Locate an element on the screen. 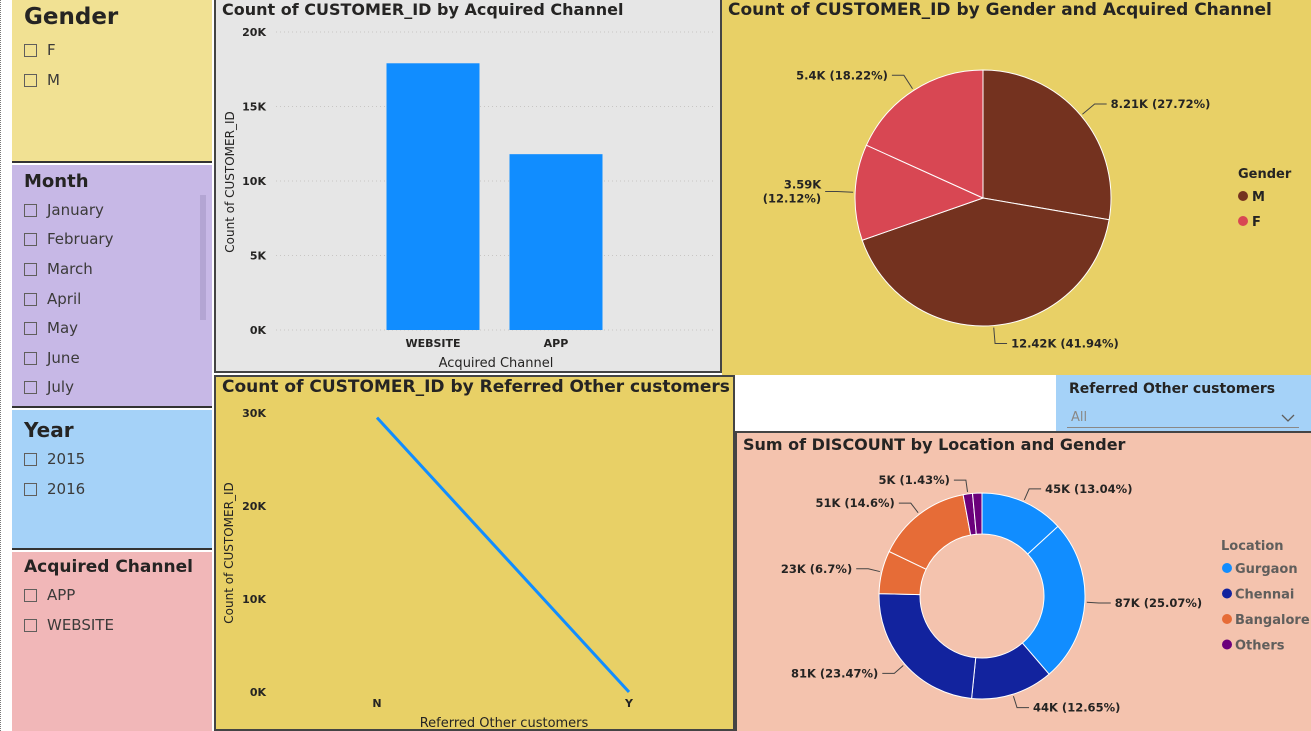 This screenshot has height=731, width=1311. donut-title: Sum of DISCOUNT by Location and Gender is located at coordinates (934, 444).